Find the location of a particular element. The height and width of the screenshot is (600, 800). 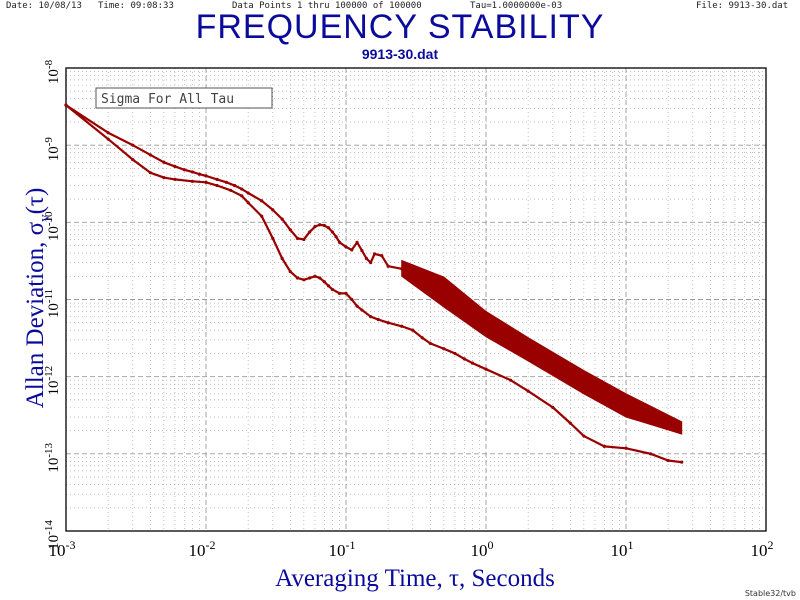

footer-credit: Stable32/tvb is located at coordinates (770, 593).